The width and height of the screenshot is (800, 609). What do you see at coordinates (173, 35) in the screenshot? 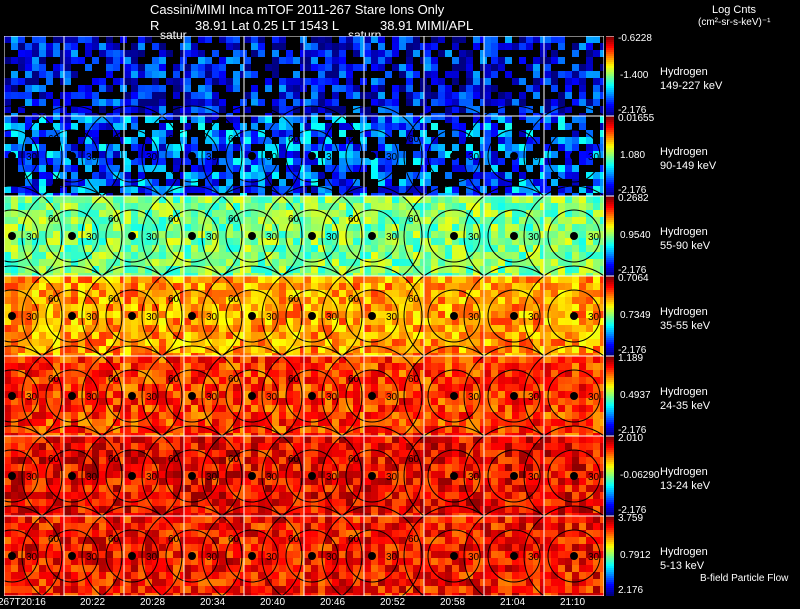
I see `saturn-overlay-label-1: satur` at bounding box center [173, 35].